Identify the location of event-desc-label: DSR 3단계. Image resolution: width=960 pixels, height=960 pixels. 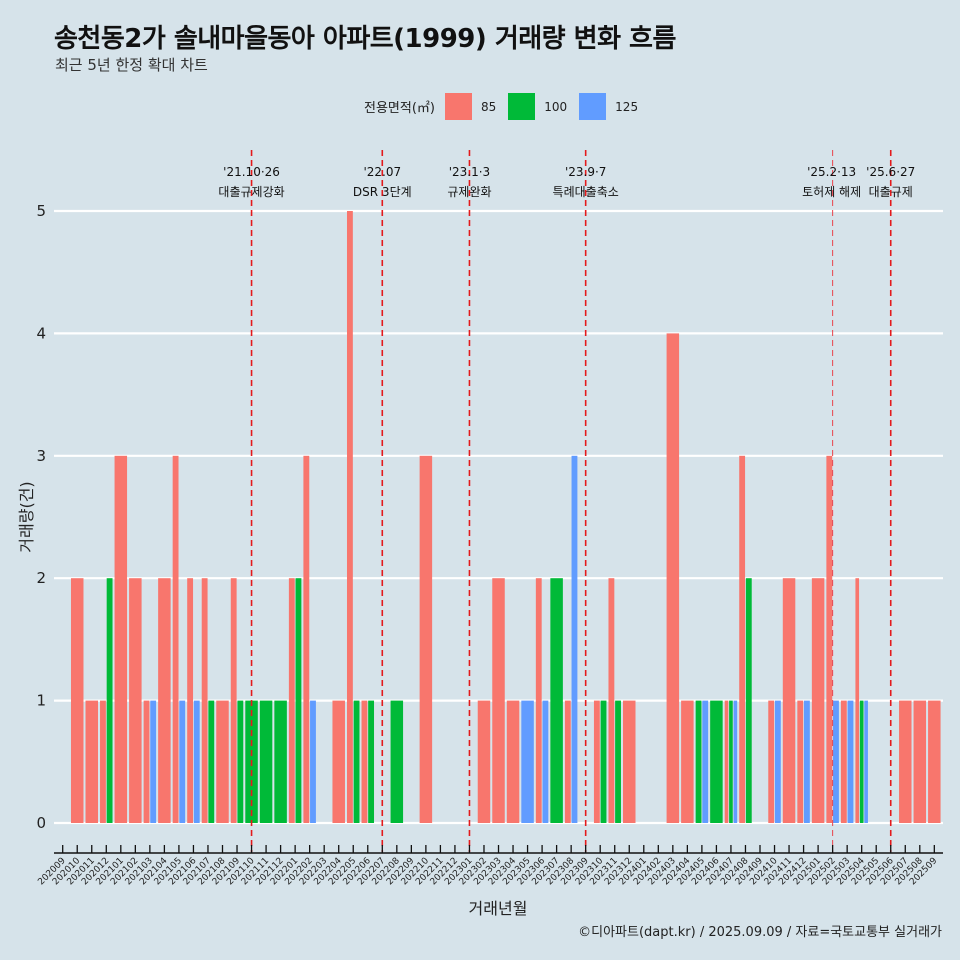
(382, 192).